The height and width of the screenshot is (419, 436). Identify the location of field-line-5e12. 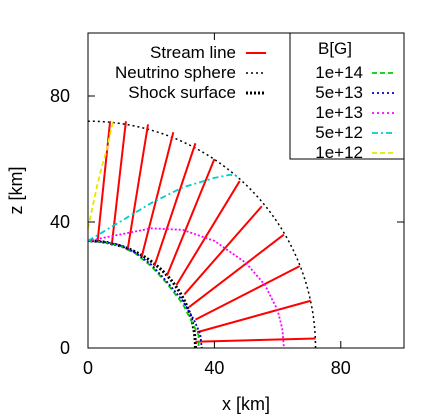
(163, 207).